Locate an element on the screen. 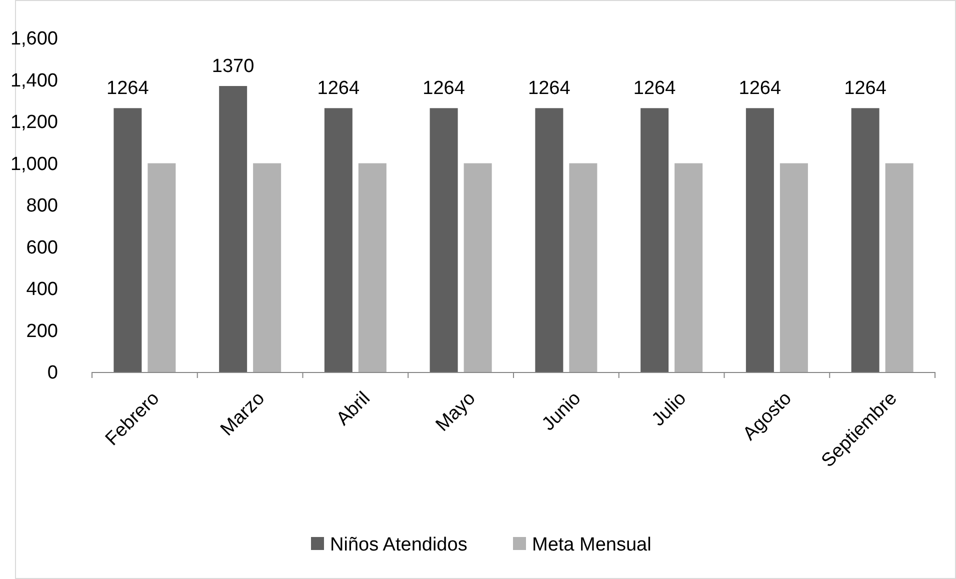  data-label: 1370 is located at coordinates (233, 67).